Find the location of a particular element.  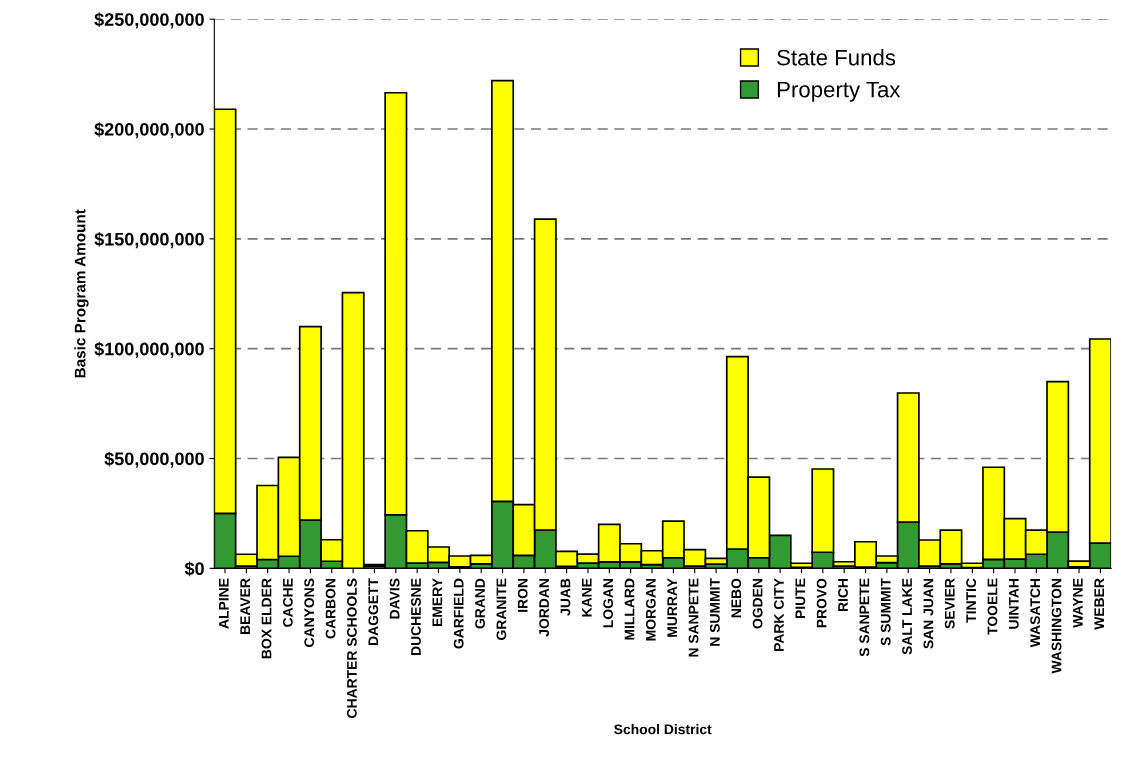

x-tick-label: S SANPETE is located at coordinates (864, 617).